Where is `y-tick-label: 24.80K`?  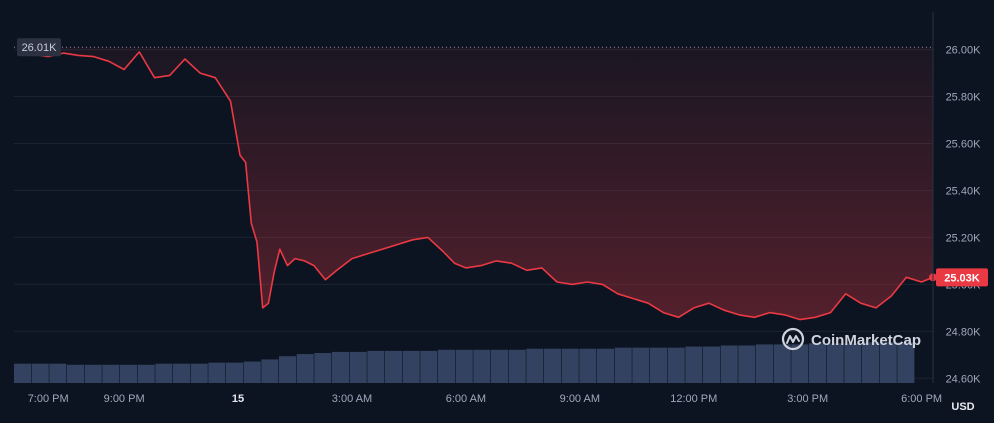
y-tick-label: 24.80K is located at coordinates (964, 332).